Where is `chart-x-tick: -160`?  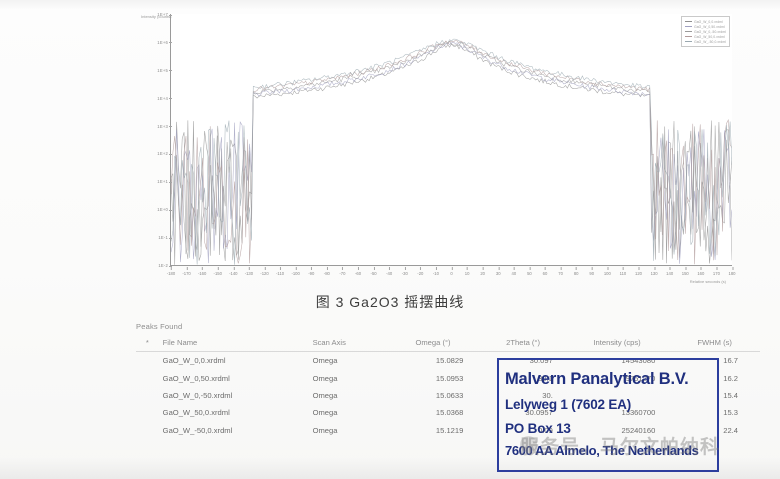
chart-x-tick: -160 is located at coordinates (202, 271).